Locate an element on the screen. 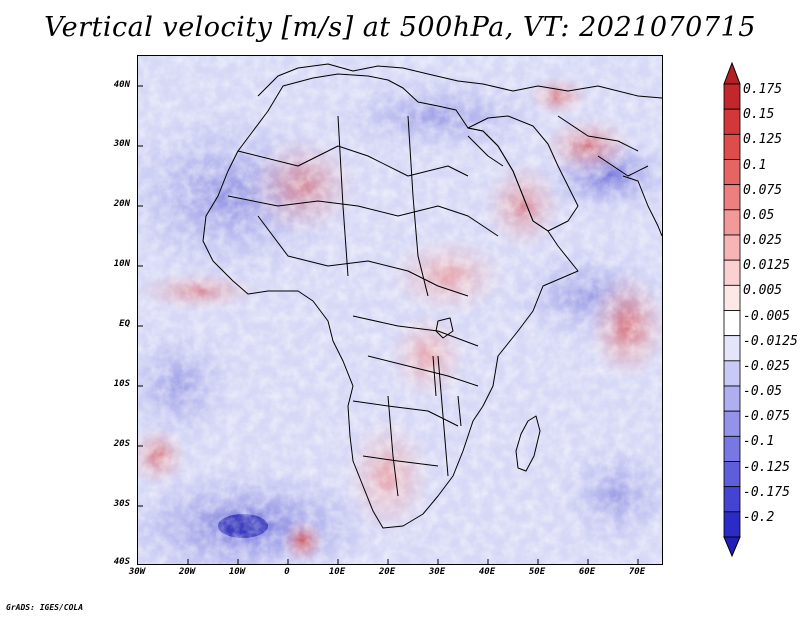 The image size is (800, 618). madagascar-coastline is located at coordinates (528, 443).